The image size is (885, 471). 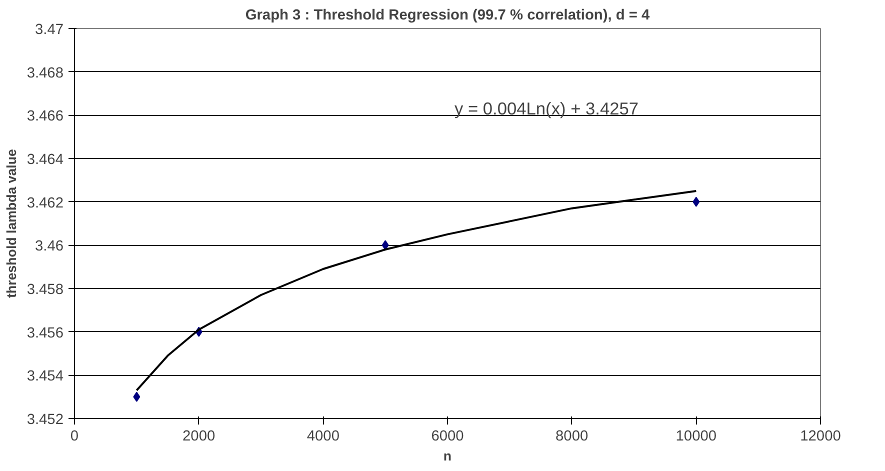 I want to click on y-tick-label: 3.47, so click(x=49, y=30).